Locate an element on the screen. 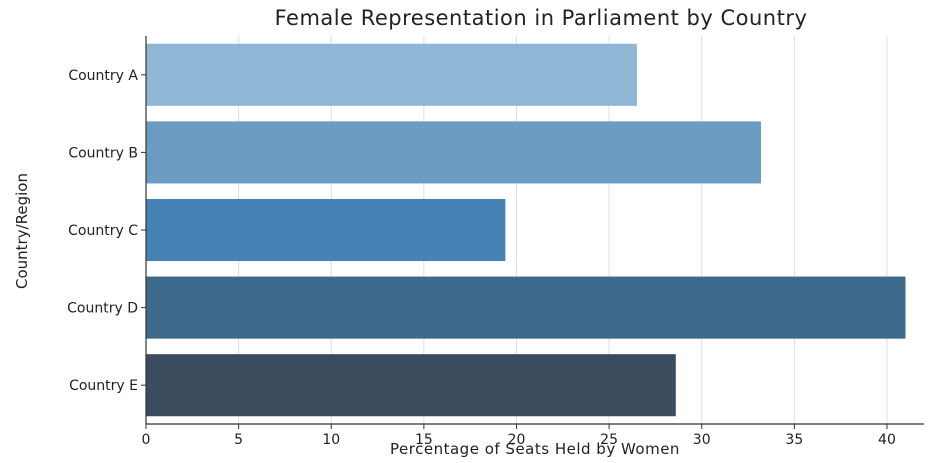  y-tick-label: Country D is located at coordinates (102, 309).